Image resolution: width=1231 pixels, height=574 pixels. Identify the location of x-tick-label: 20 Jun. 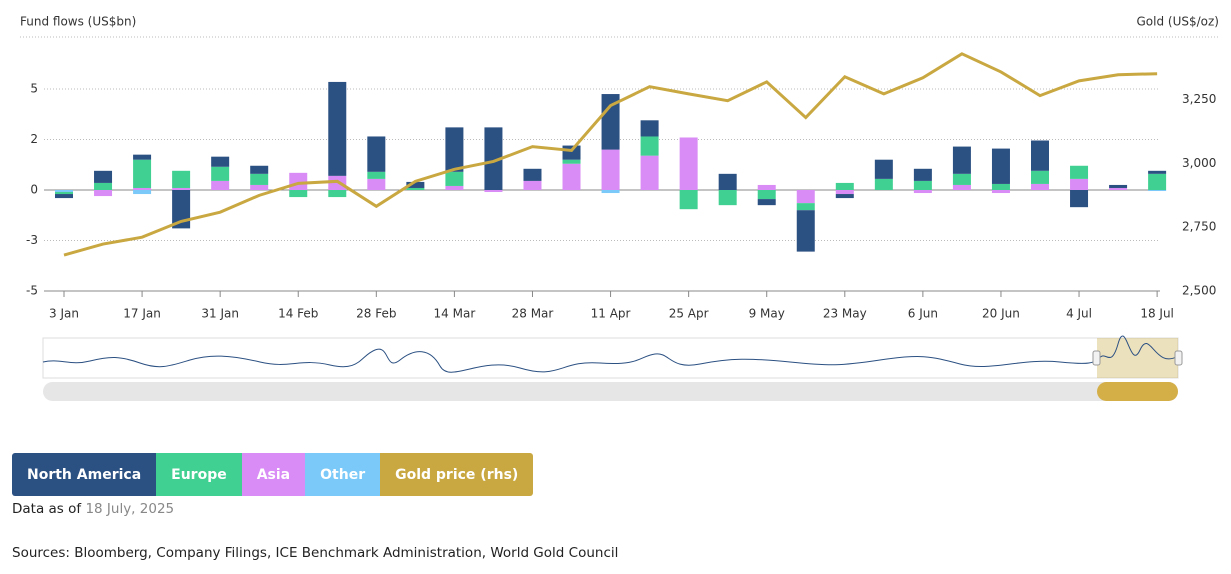
(1001, 314).